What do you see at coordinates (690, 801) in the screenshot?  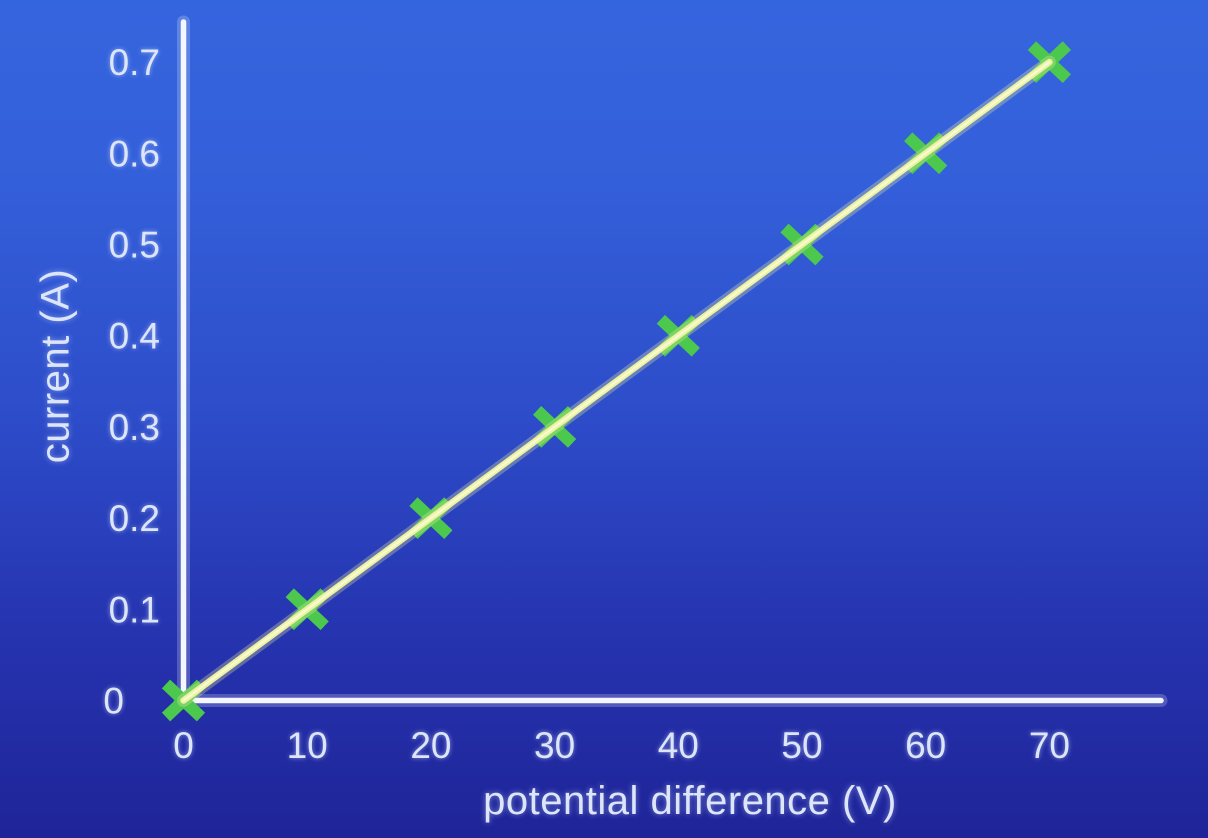 I see `x-axis-title: potential difference (V)` at bounding box center [690, 801].